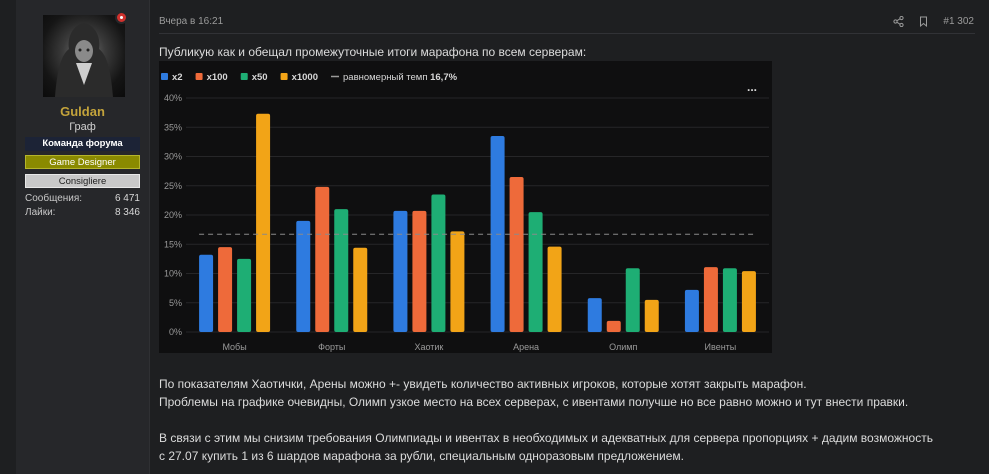  I want to click on legend-label: x2, so click(177, 77).